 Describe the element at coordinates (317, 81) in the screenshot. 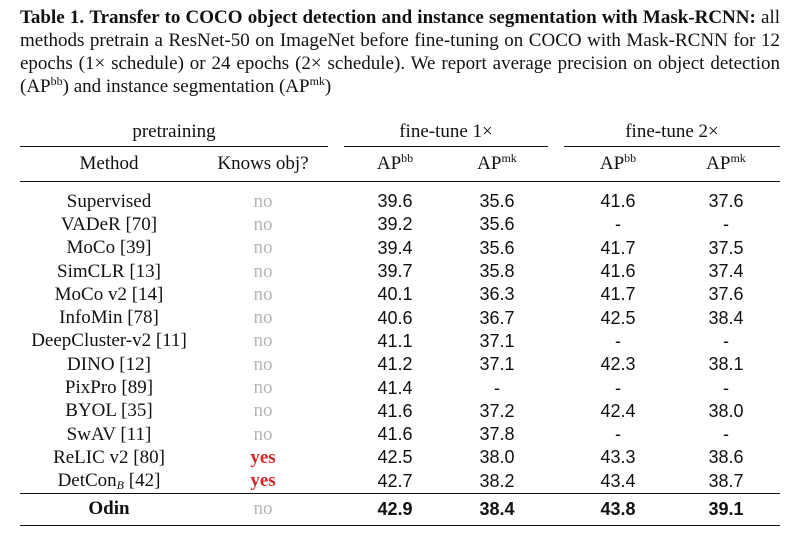

I see `caption-sup-mk: mk` at that location.